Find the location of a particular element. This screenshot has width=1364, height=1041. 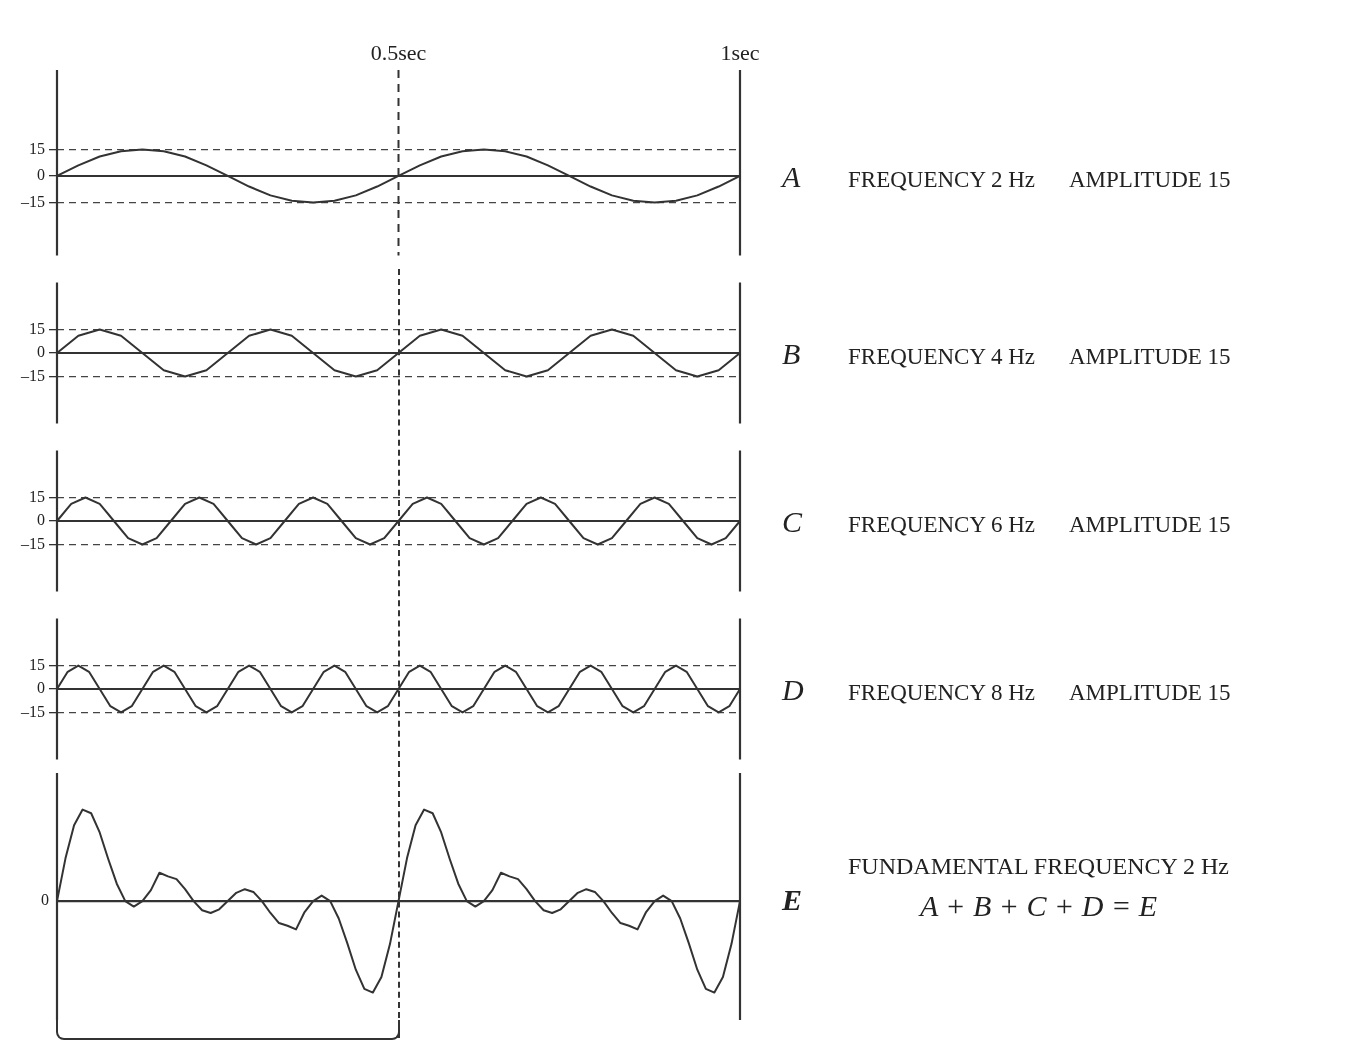

text: FREQUENCY 2 Hz is located at coordinates (941, 179).